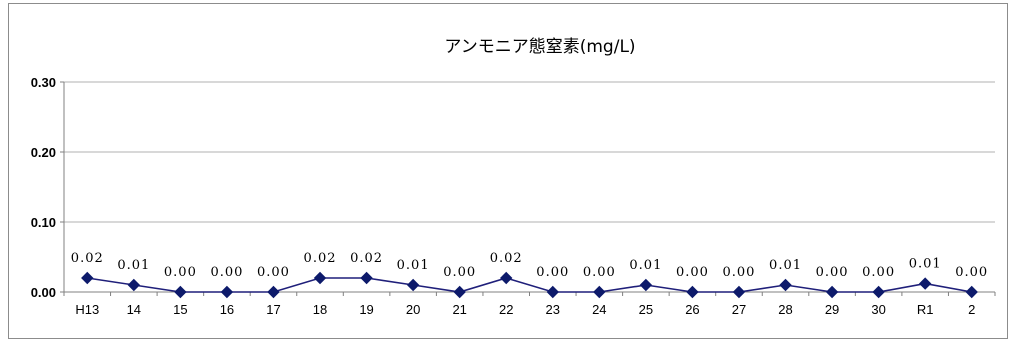 Image resolution: width=1011 pixels, height=340 pixels. Describe the element at coordinates (87, 309) in the screenshot. I see `x-tick-label: H13` at that location.